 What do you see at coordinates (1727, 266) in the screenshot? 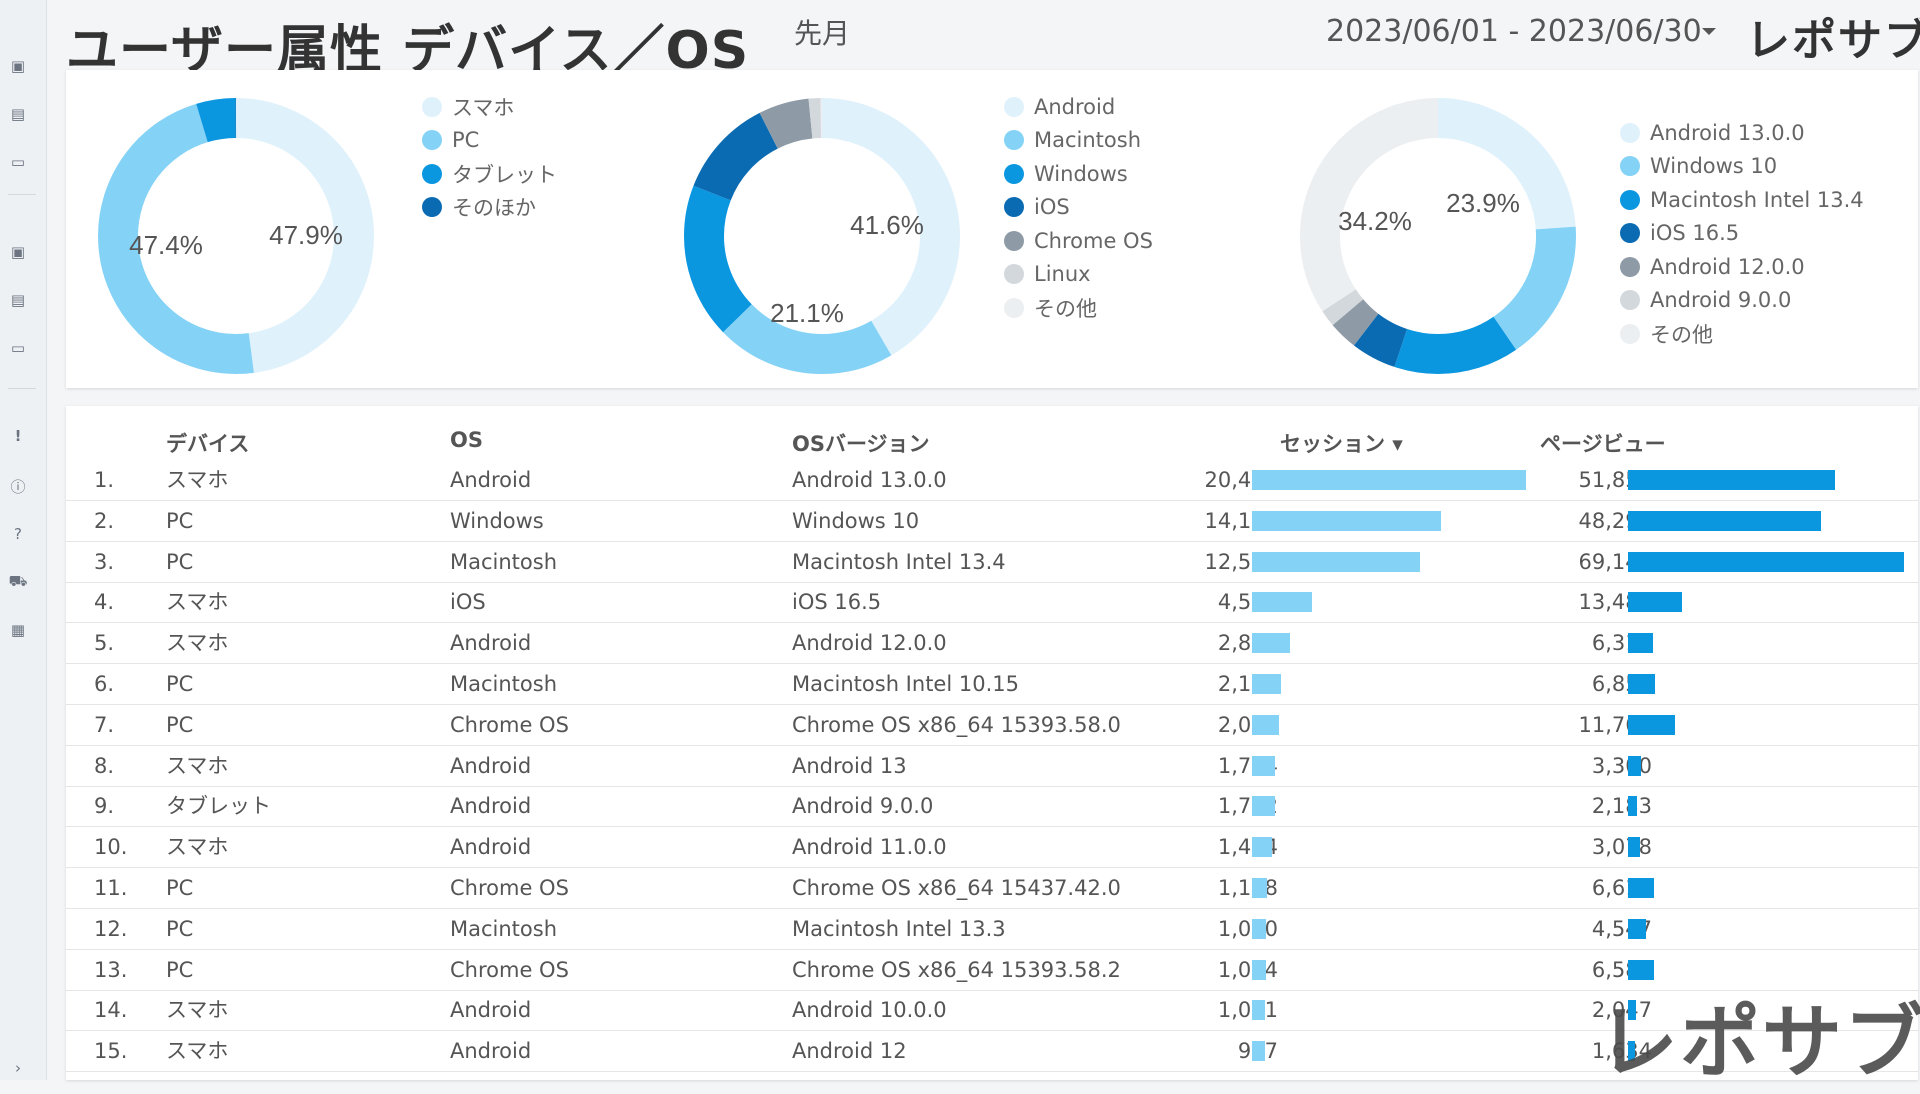
I see `legend-label: Android 12.0.0` at bounding box center [1727, 266].